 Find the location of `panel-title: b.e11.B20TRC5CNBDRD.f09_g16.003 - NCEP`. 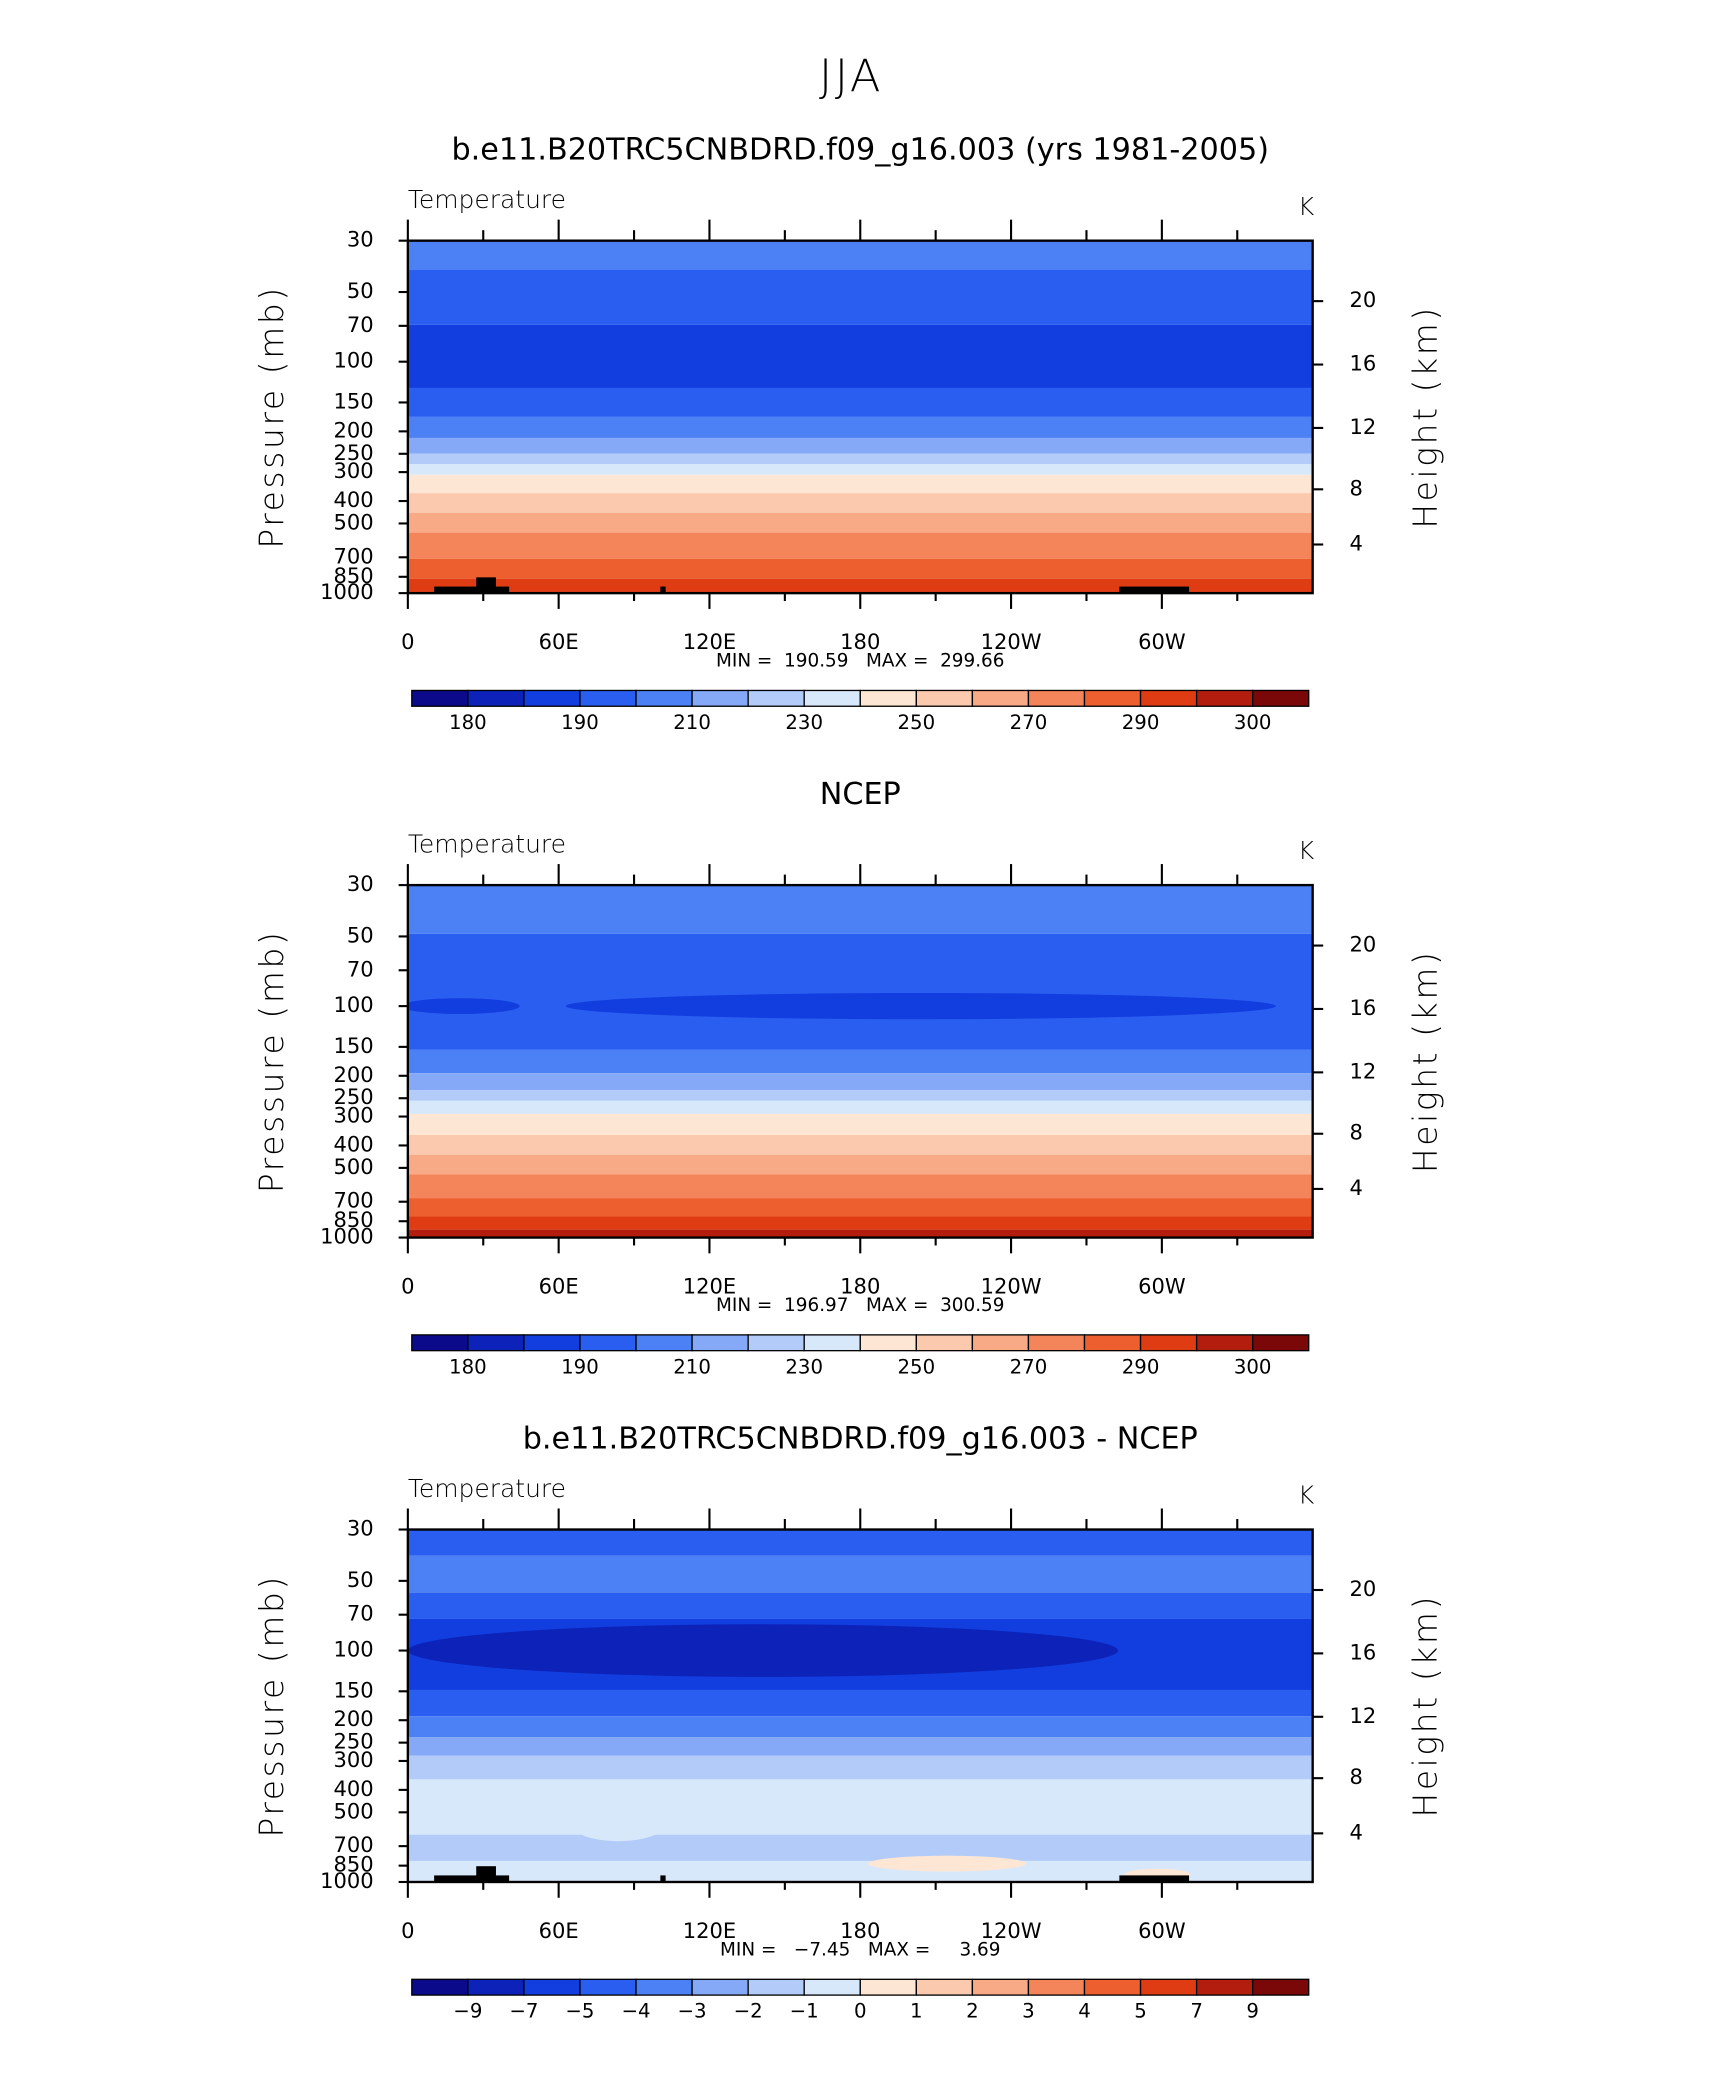

panel-title: b.e11.B20TRC5CNBDRD.f09_g16.003 - NCEP is located at coordinates (860, 1439).